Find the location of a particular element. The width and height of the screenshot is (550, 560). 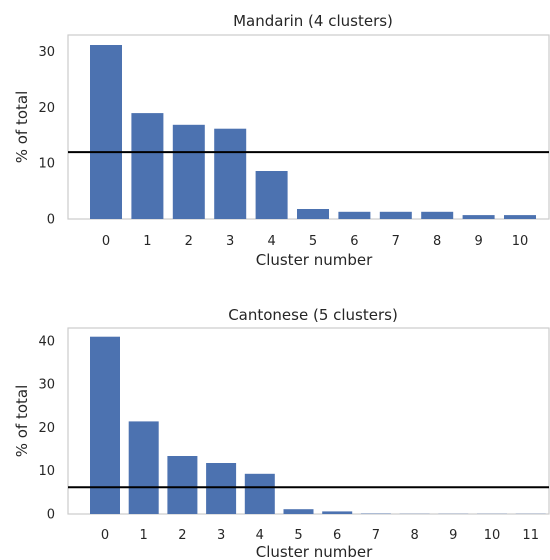

chart-title: Mandarin (4 clusters) is located at coordinates (313, 21).